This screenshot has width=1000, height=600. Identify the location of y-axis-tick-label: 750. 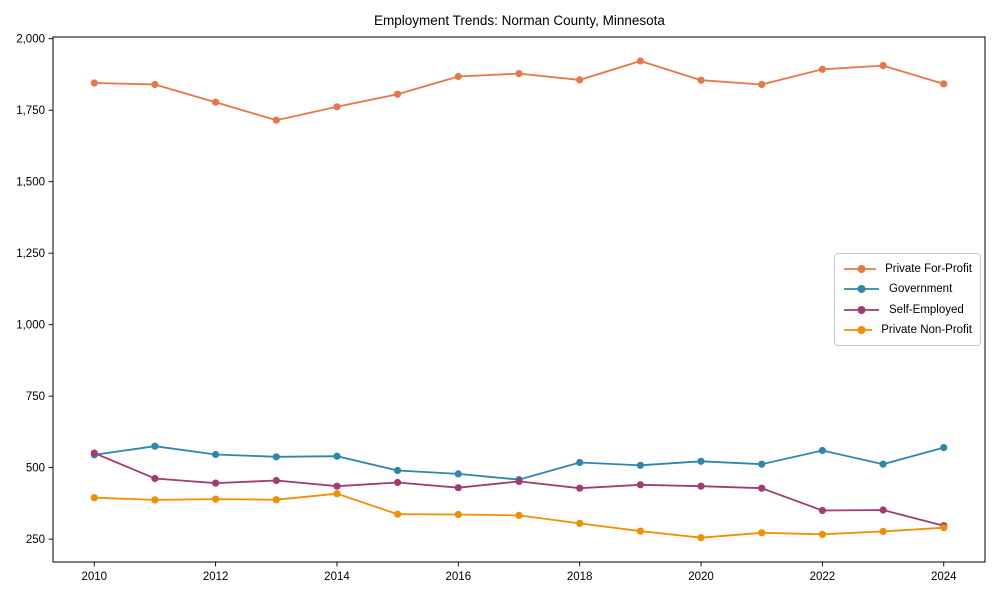
(35, 397).